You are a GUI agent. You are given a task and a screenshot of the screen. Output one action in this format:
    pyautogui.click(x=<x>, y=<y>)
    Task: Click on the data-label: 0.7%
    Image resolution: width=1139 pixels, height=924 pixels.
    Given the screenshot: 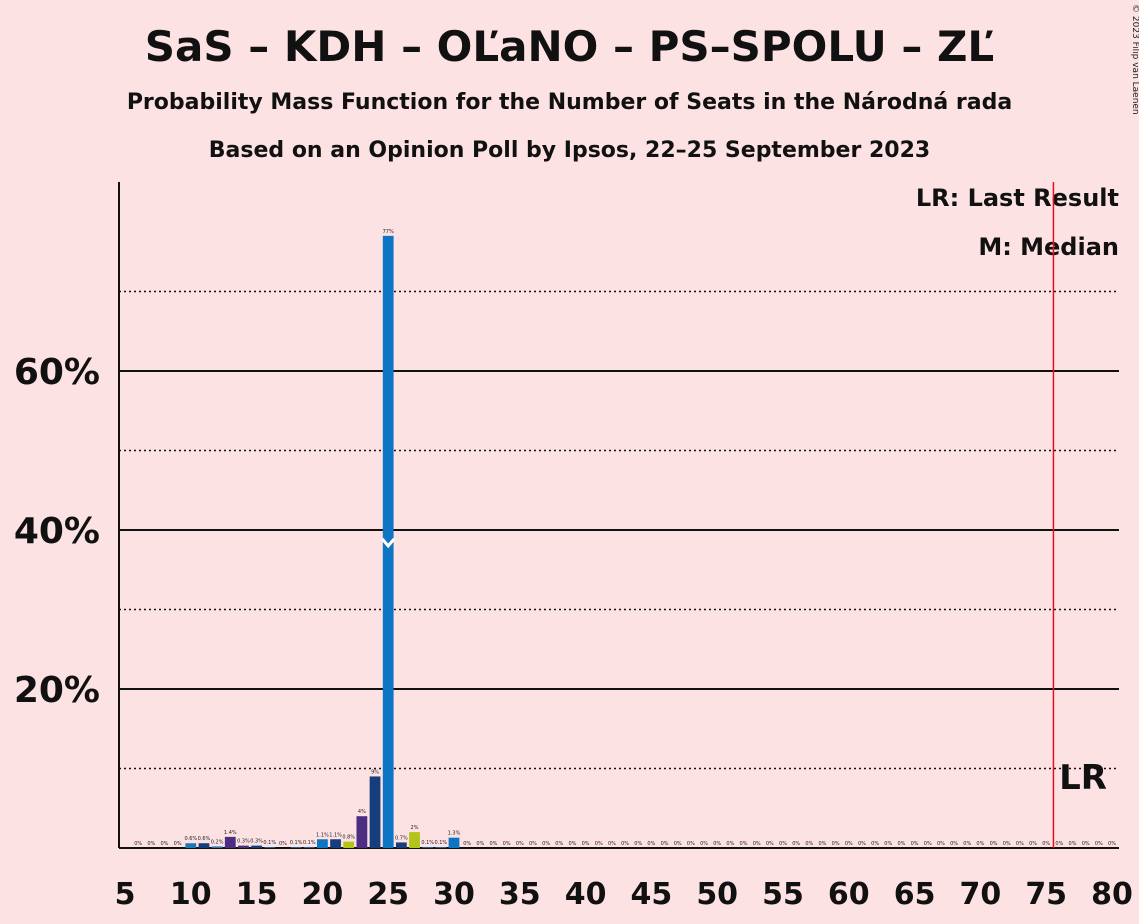 What is the action you would take?
    pyautogui.click(x=401, y=838)
    